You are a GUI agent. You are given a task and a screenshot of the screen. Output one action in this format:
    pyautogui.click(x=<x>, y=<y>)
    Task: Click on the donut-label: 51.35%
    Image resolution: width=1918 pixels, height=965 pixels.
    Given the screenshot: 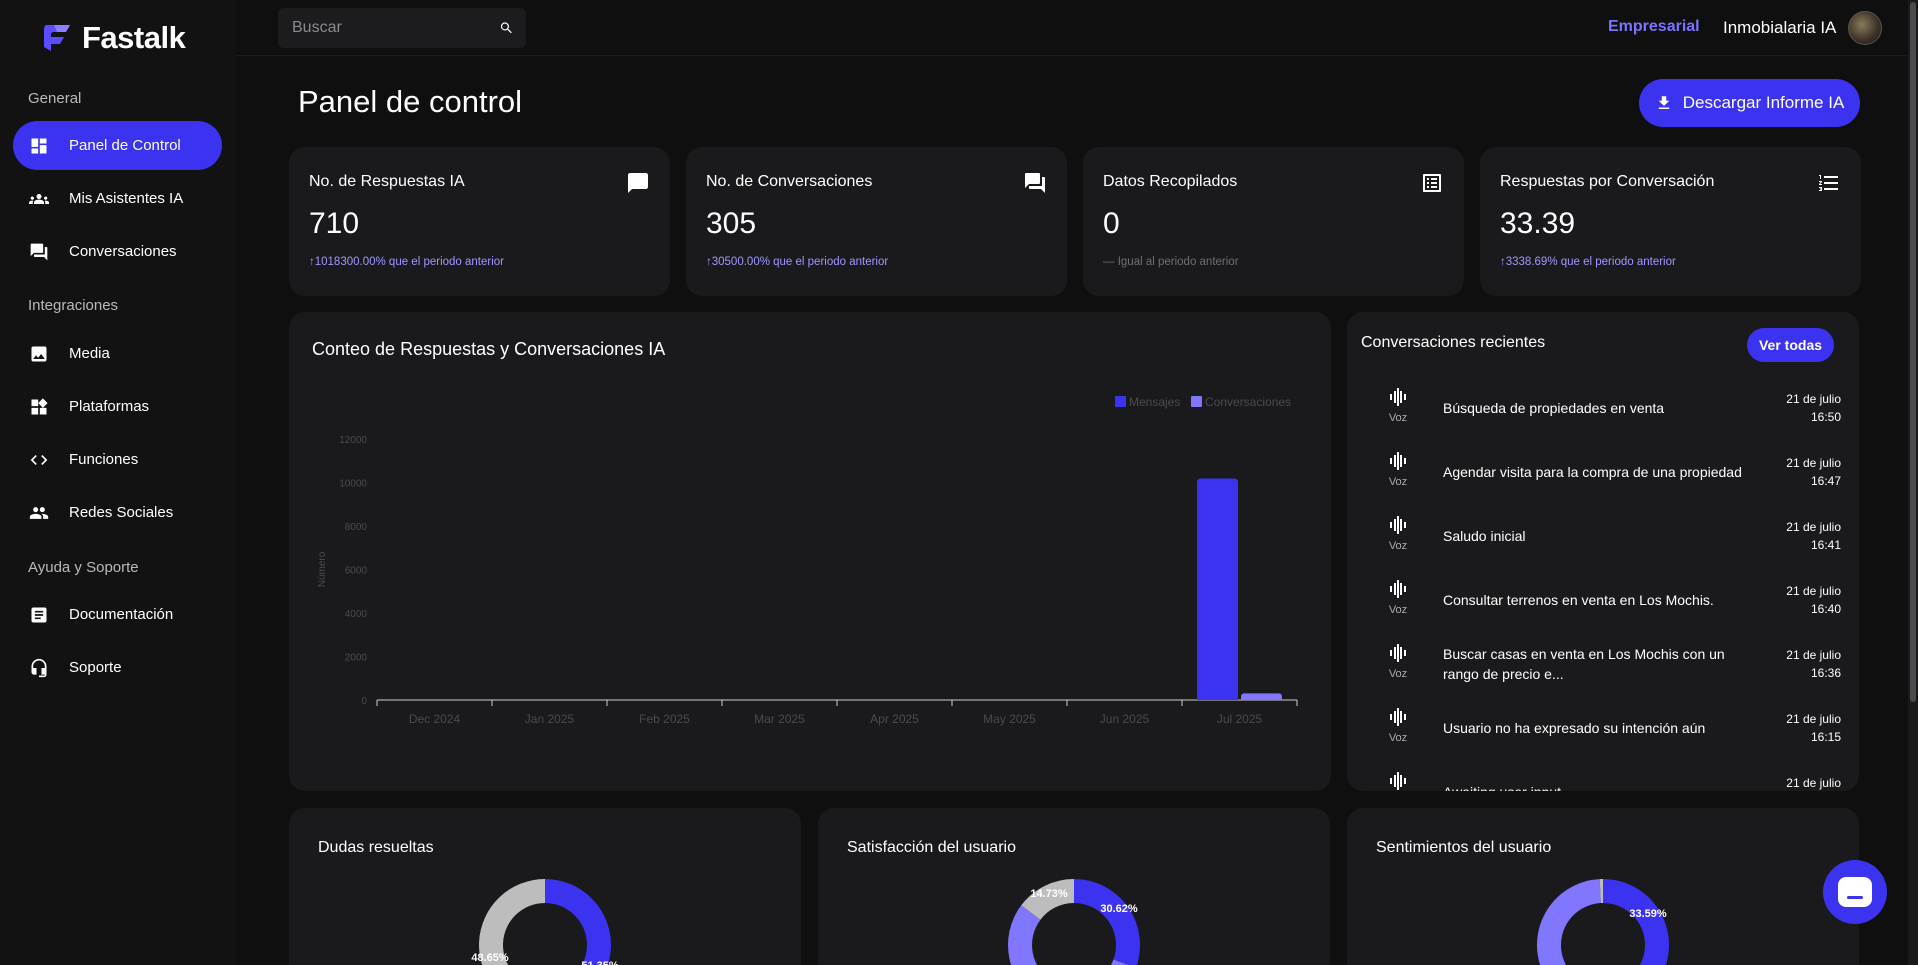 What is the action you would take?
    pyautogui.click(x=600, y=962)
    